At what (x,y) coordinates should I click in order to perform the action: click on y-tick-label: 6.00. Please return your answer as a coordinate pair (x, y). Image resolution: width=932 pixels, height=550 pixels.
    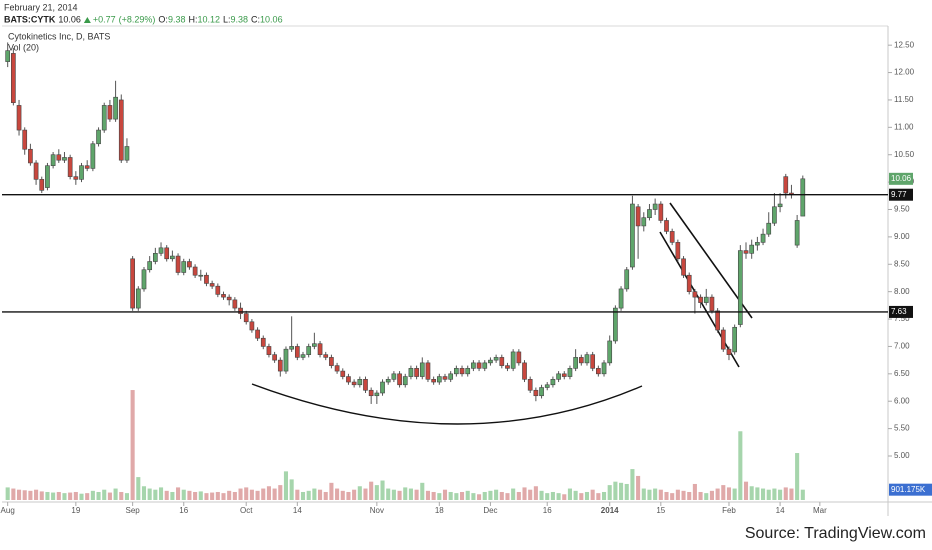
    Looking at the image, I should click on (902, 400).